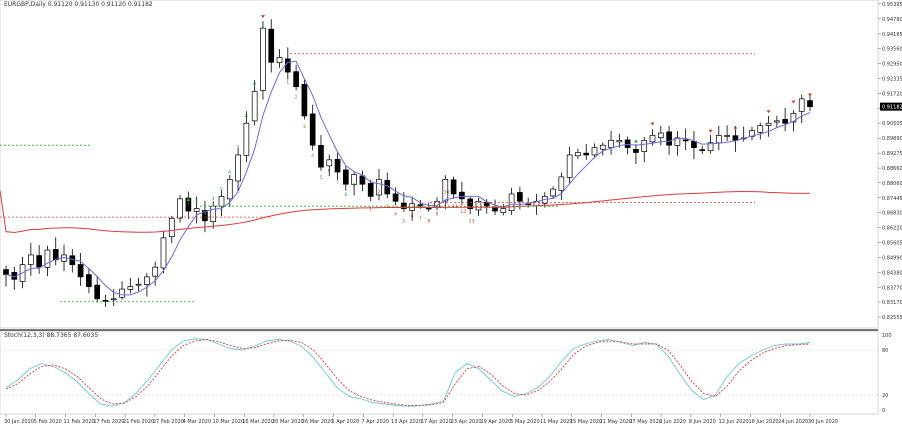 The image size is (902, 432). What do you see at coordinates (892, 244) in the screenshot?
I see `y-tick-label: 0.85605` at bounding box center [892, 244].